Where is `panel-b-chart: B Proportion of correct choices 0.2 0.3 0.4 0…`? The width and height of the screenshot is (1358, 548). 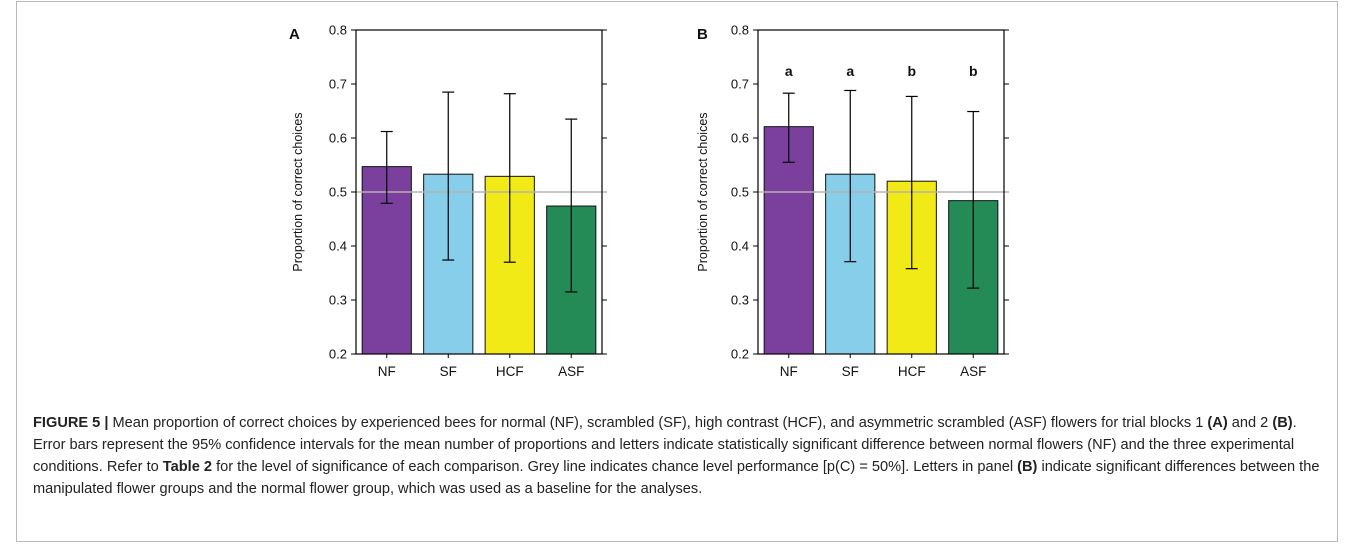
panel-b-chart: B Proportion of correct choices 0.2 0.3 0.4 0… is located at coordinates (852, 201).